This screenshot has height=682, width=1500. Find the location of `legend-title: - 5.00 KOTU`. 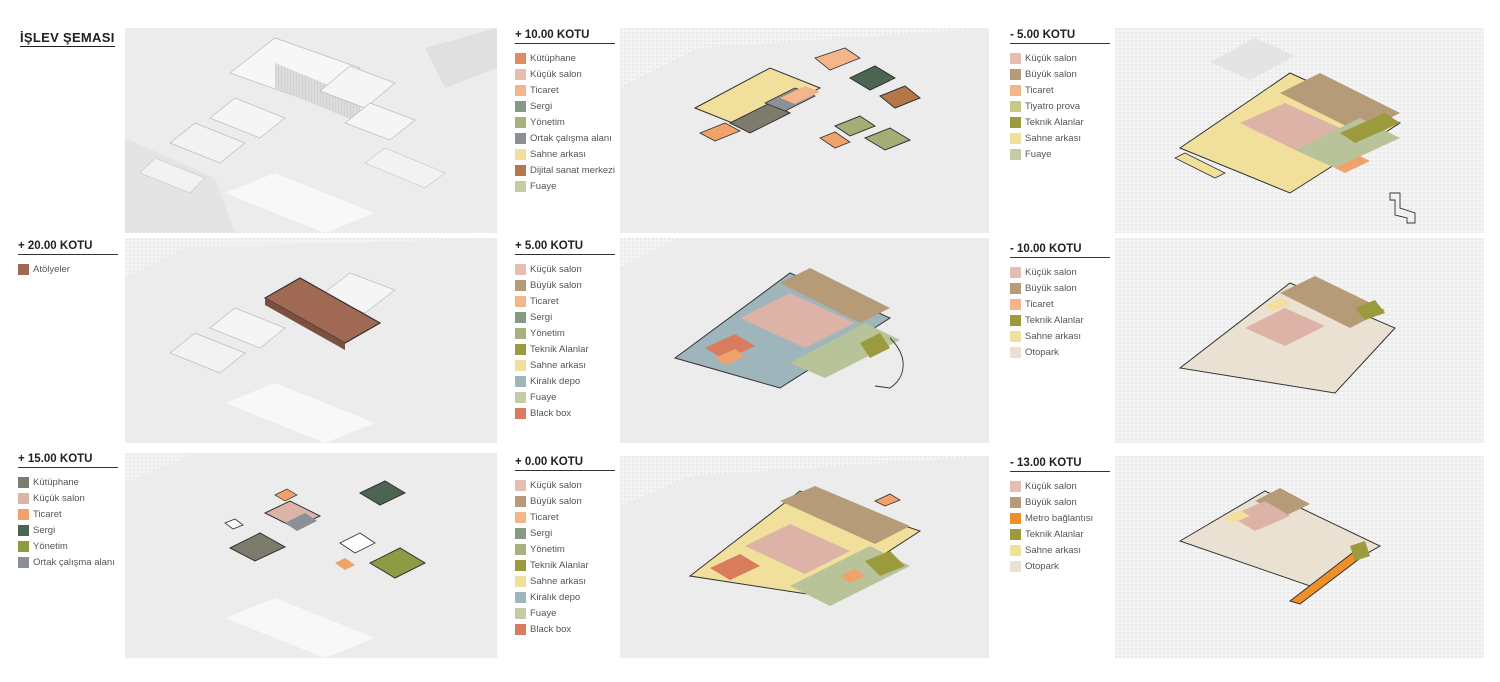

legend-title: - 5.00 KOTU is located at coordinates (1060, 36).